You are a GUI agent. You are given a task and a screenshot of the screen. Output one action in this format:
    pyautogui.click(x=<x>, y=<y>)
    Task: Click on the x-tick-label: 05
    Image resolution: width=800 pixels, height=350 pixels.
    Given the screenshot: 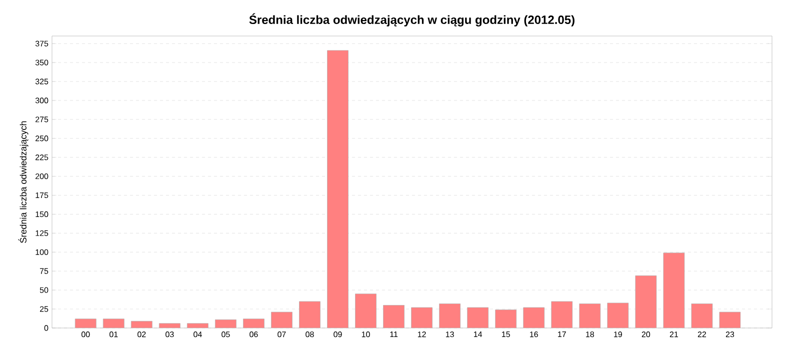 What is the action you would take?
    pyautogui.click(x=226, y=335)
    